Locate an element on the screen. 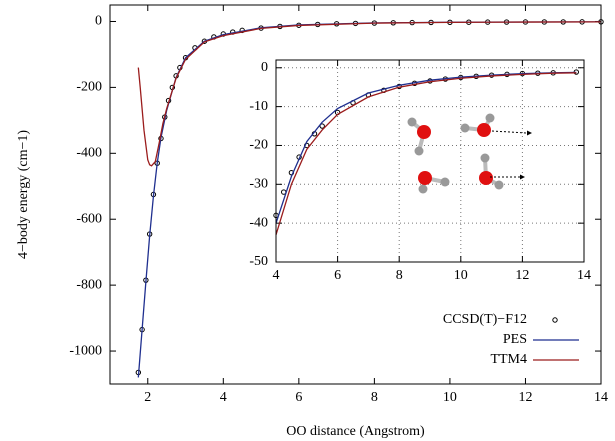 The height and width of the screenshot is (441, 615). legend-label: PES is located at coordinates (515, 339).